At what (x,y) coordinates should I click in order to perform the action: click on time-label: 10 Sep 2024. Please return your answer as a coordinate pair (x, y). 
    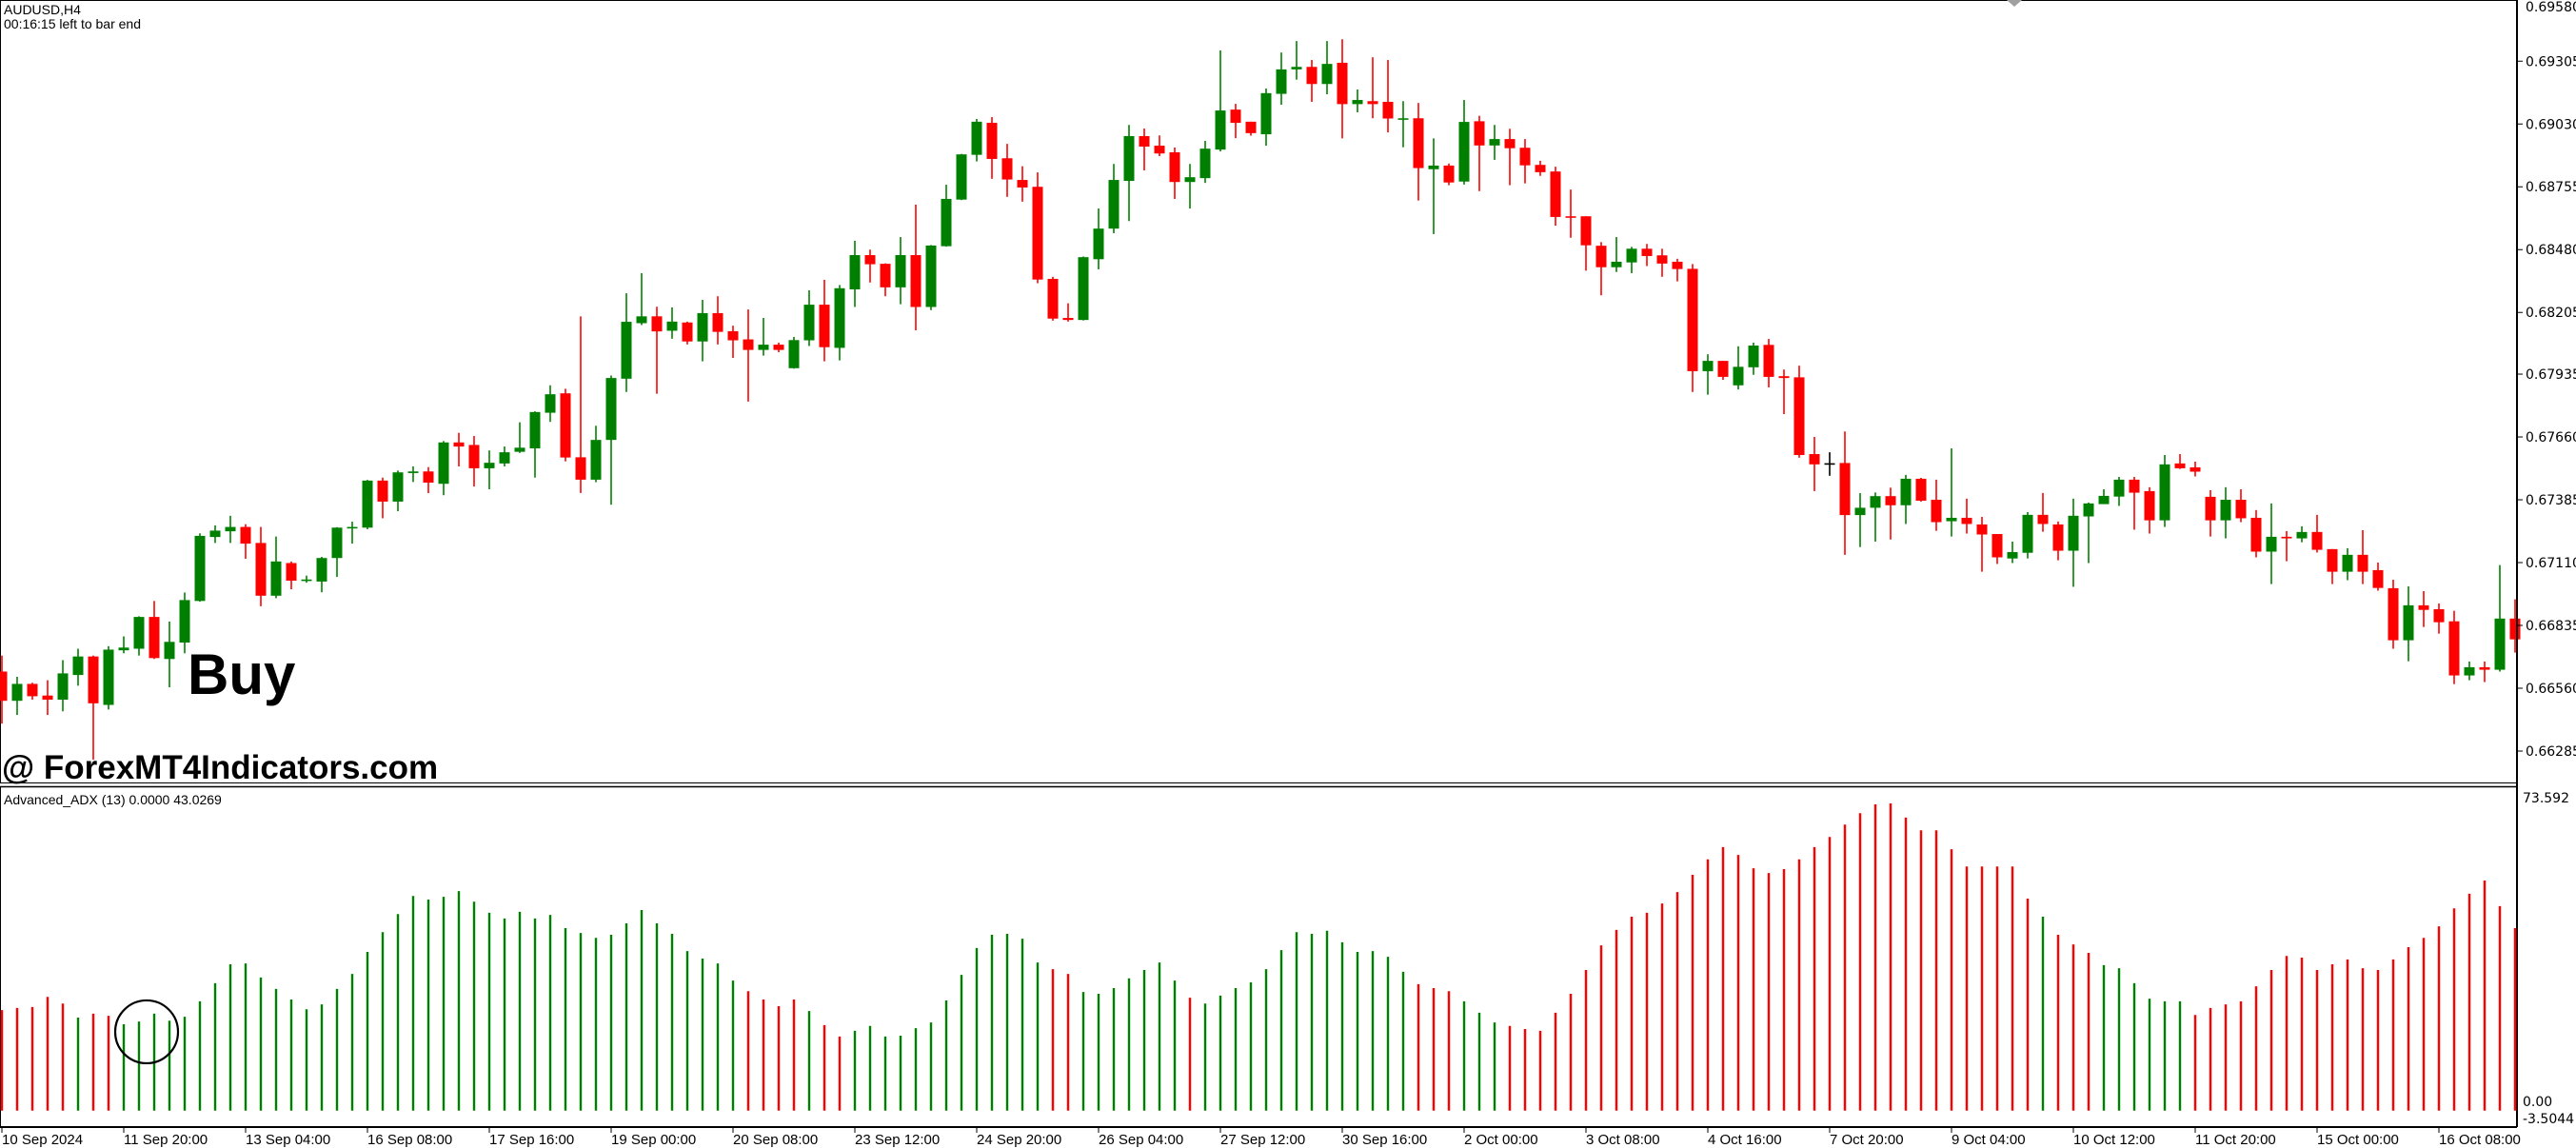
    Looking at the image, I should click on (42, 1140).